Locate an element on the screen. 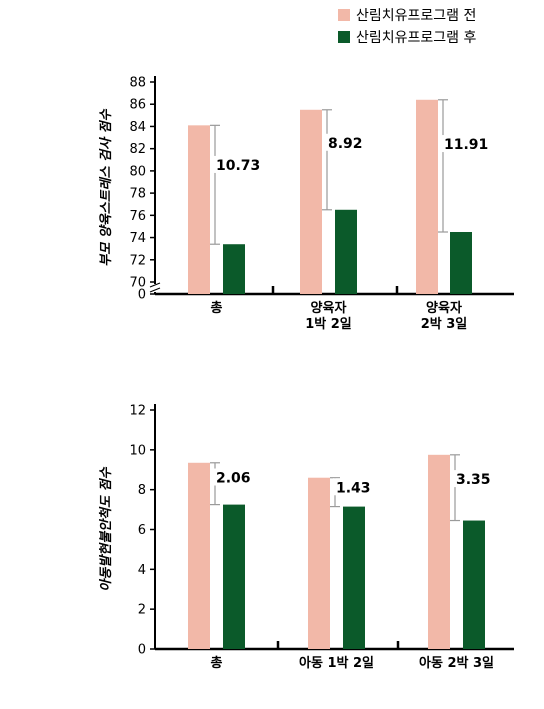  y-tick-label: 80 is located at coordinates (137, 171).